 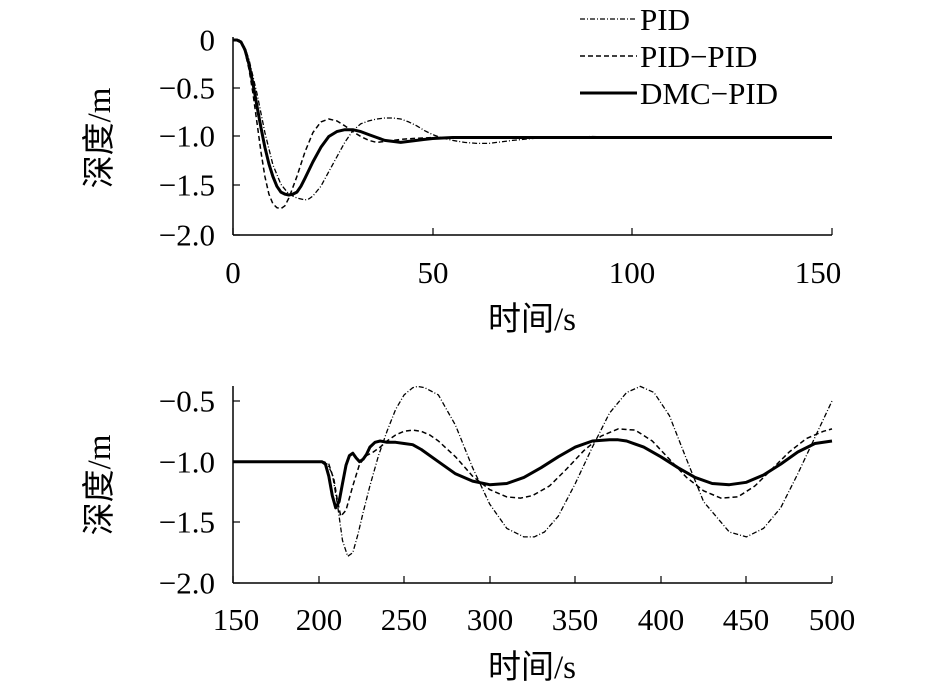 What do you see at coordinates (709, 93) in the screenshot?
I see `legend-label-dmc-pid: DMC−PID` at bounding box center [709, 93].